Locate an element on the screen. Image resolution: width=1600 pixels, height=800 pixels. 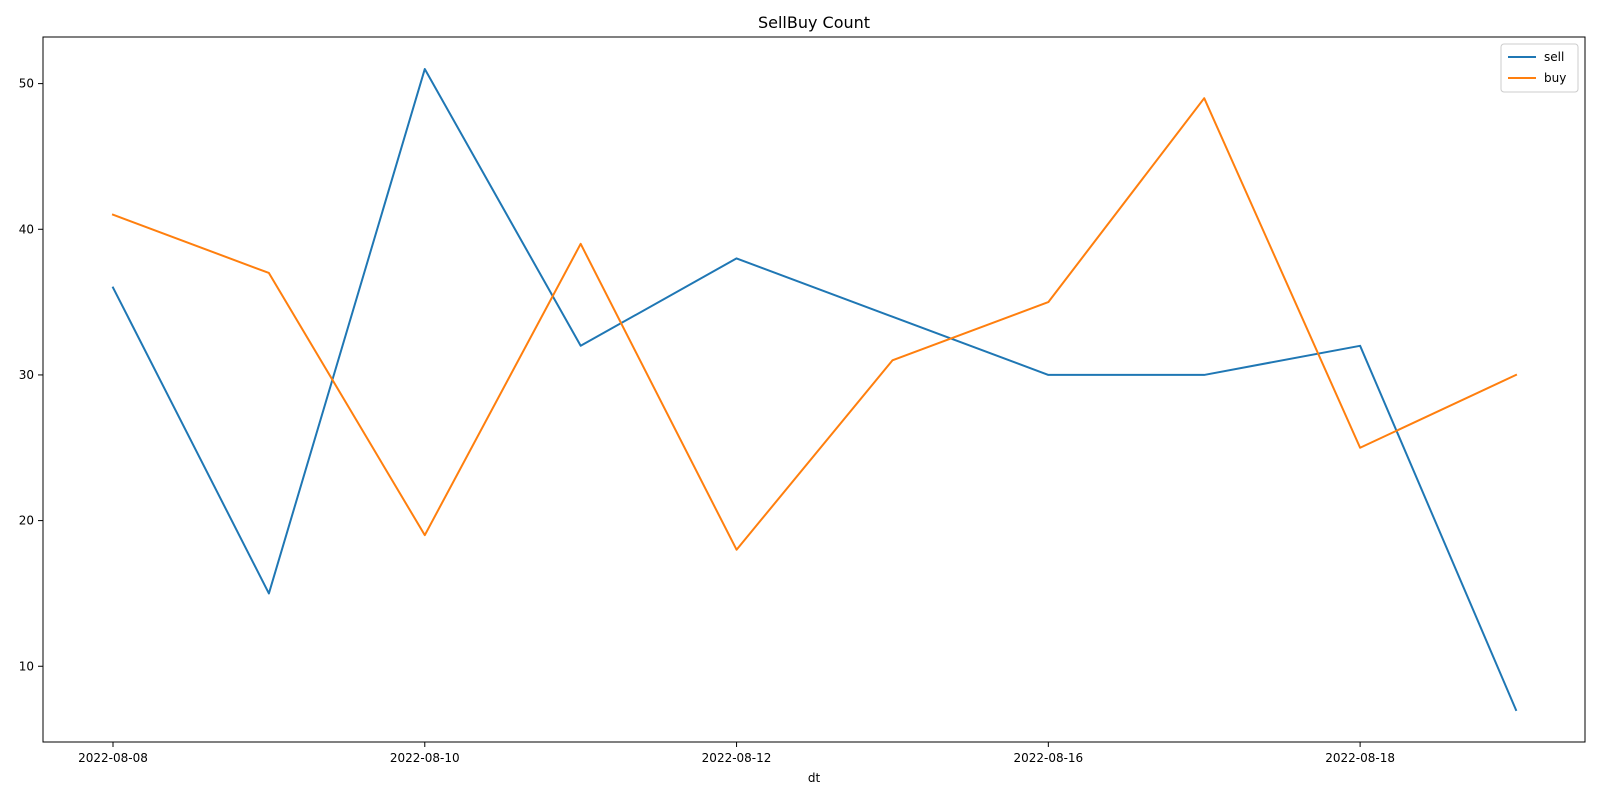
y-tick-label: 10 is located at coordinates (26, 666).